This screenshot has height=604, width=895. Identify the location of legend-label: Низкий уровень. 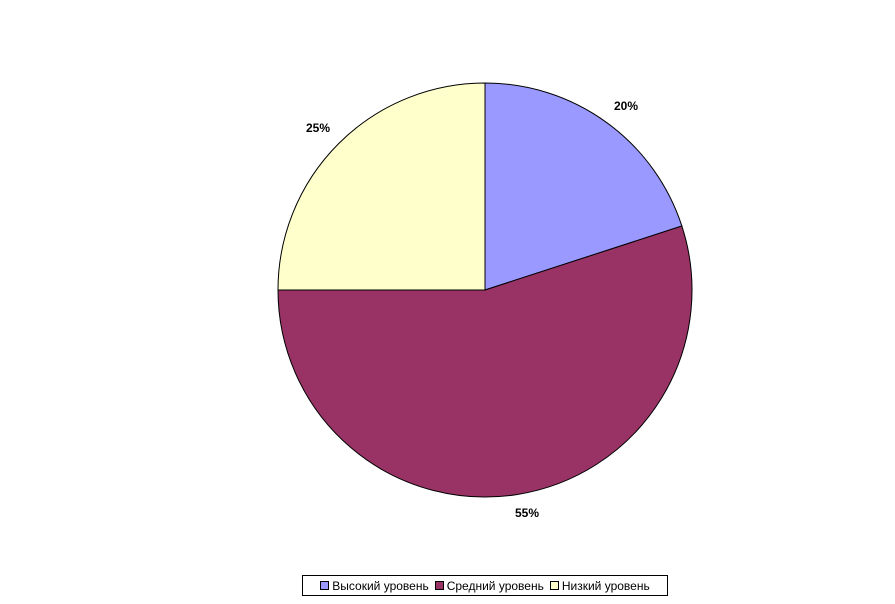
(605, 585).